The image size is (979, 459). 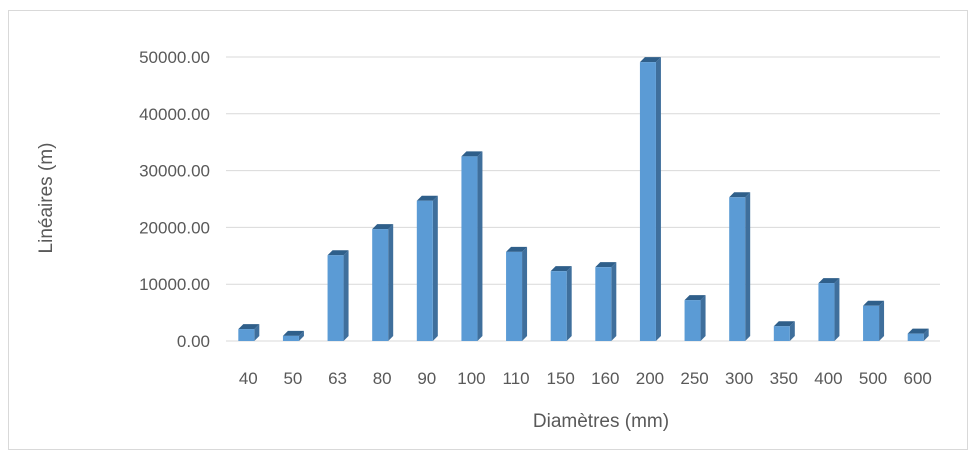 I want to click on y-tick-label: 30000.00, so click(x=174, y=171).